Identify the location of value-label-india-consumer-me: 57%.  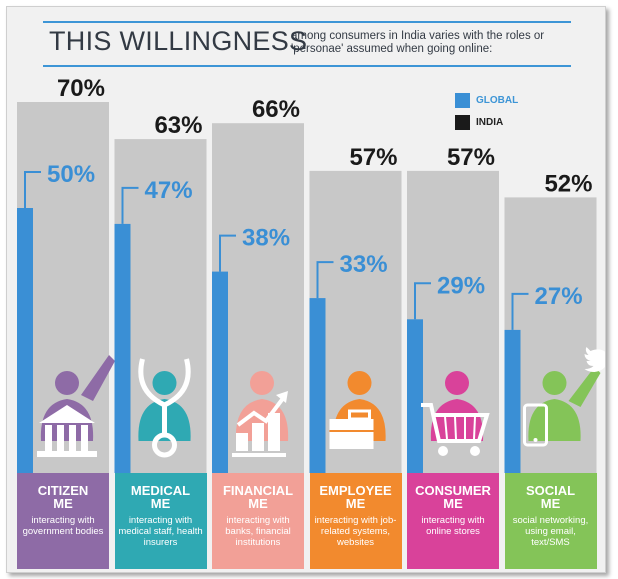
(471, 157).